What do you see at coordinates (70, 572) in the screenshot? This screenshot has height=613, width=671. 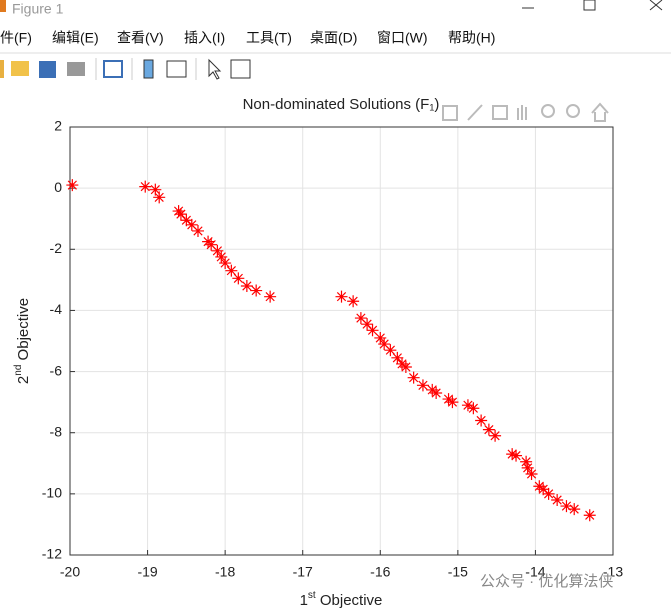 I see `x-tick-label: -20` at bounding box center [70, 572].